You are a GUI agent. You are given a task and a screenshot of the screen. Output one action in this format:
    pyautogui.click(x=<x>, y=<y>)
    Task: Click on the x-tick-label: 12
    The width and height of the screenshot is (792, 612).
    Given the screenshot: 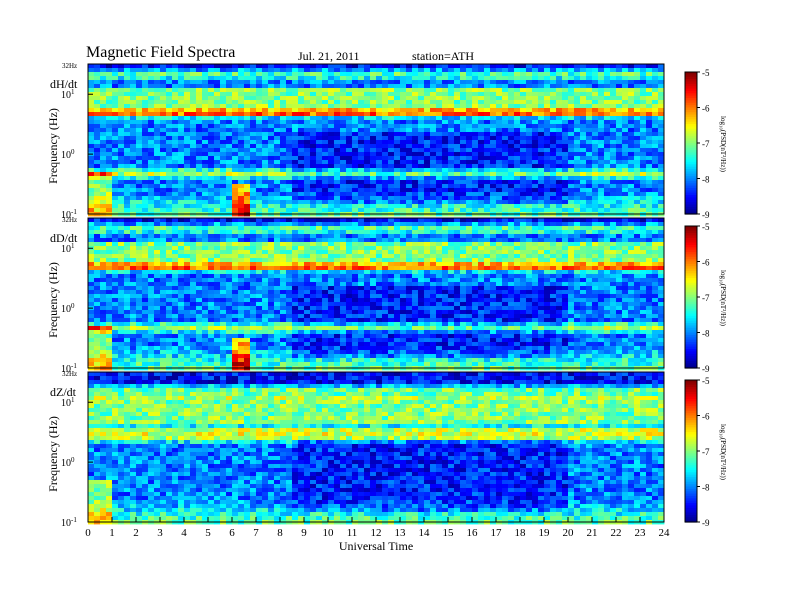 What is the action you would take?
    pyautogui.click(x=376, y=533)
    